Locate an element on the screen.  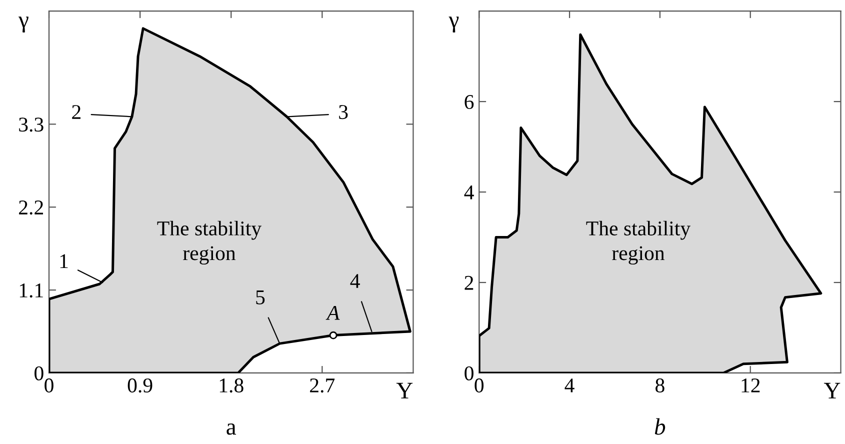
y-tick-label: 3.3 is located at coordinates (31, 125).